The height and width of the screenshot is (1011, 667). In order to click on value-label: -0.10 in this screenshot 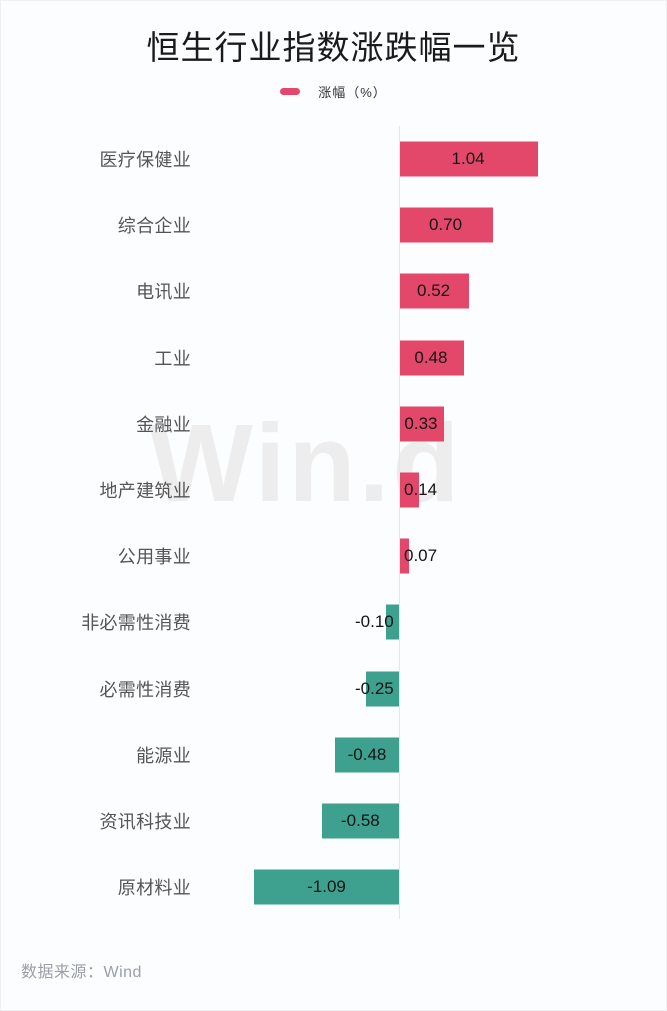, I will do `click(374, 622)`.